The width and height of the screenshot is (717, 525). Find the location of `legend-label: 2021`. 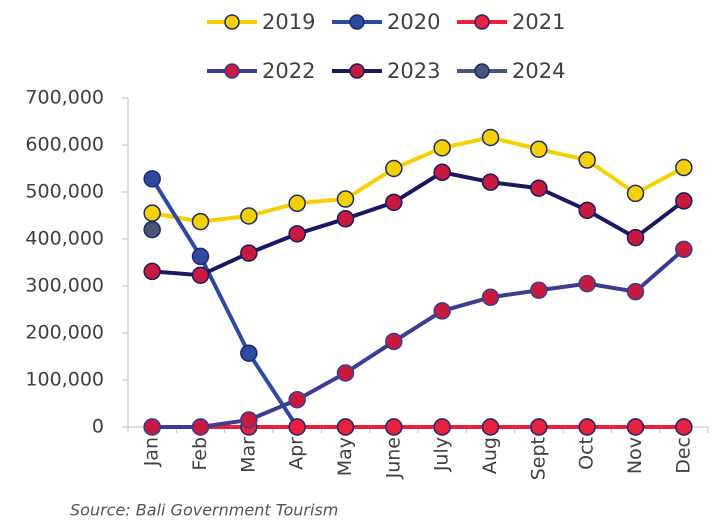

legend-label: 2021 is located at coordinates (538, 22).